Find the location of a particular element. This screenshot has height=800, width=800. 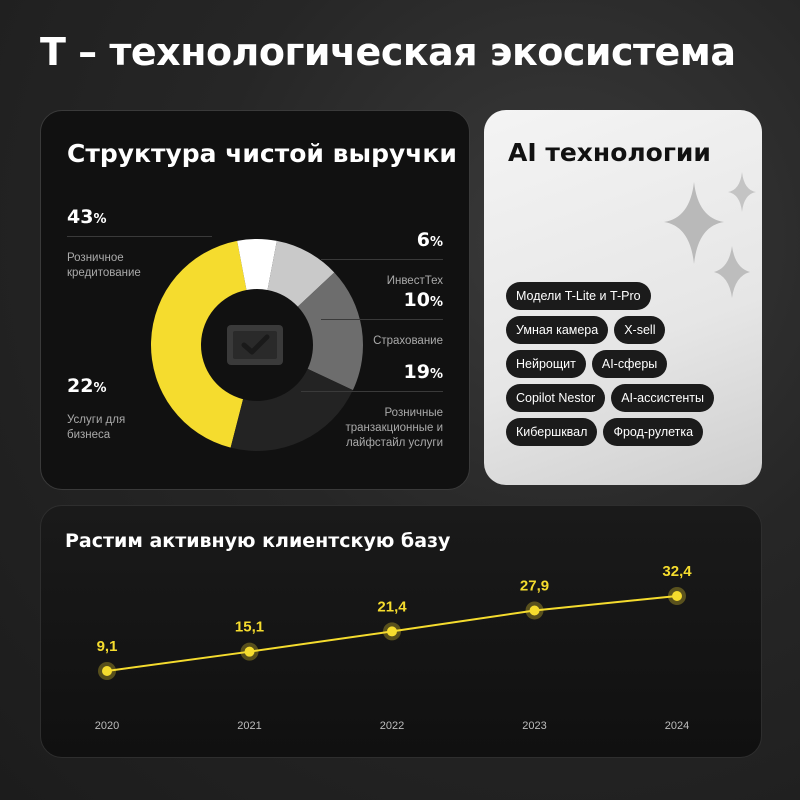

segment-label-retail-lending: 43% Розничное кредитование is located at coordinates (139, 243).